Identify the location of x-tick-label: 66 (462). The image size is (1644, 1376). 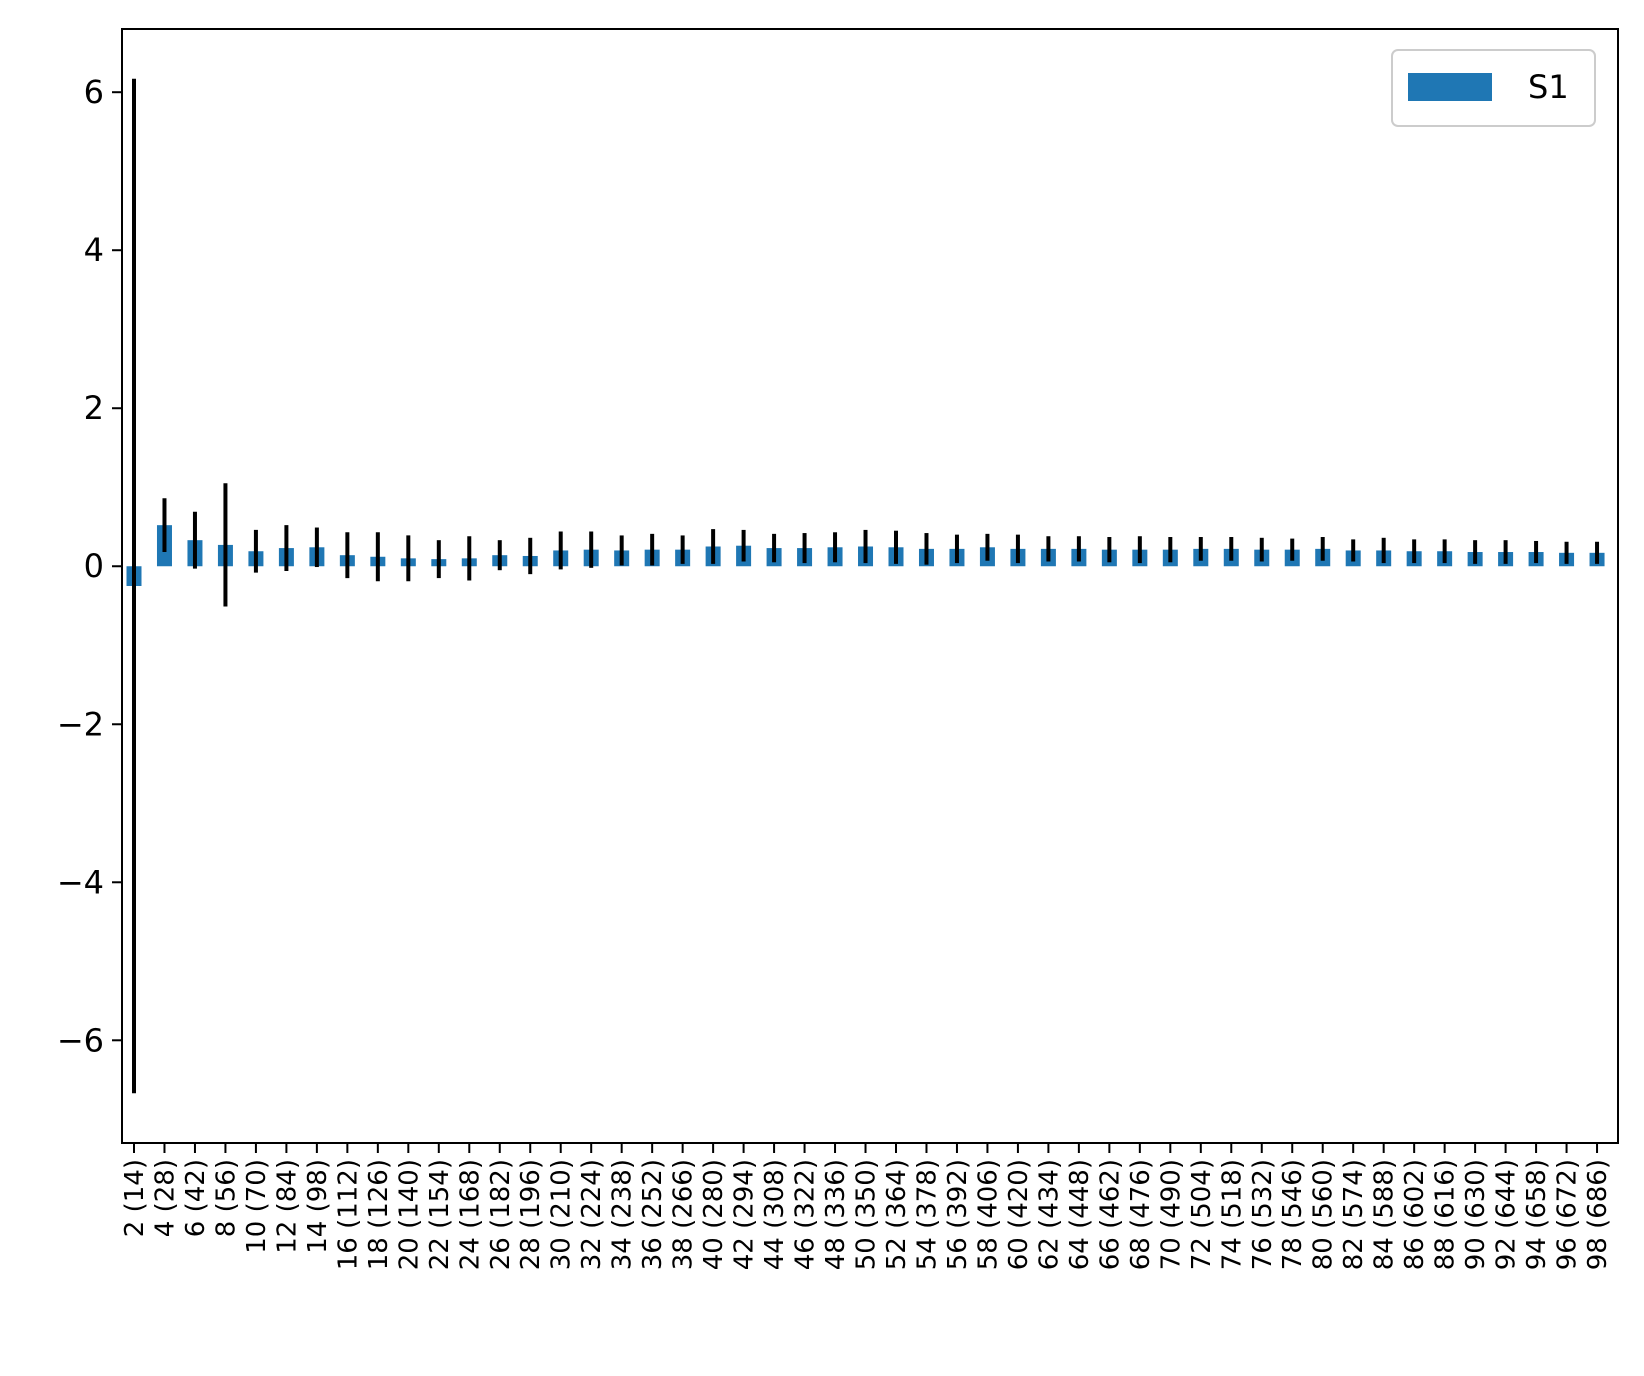
(1110, 1214).